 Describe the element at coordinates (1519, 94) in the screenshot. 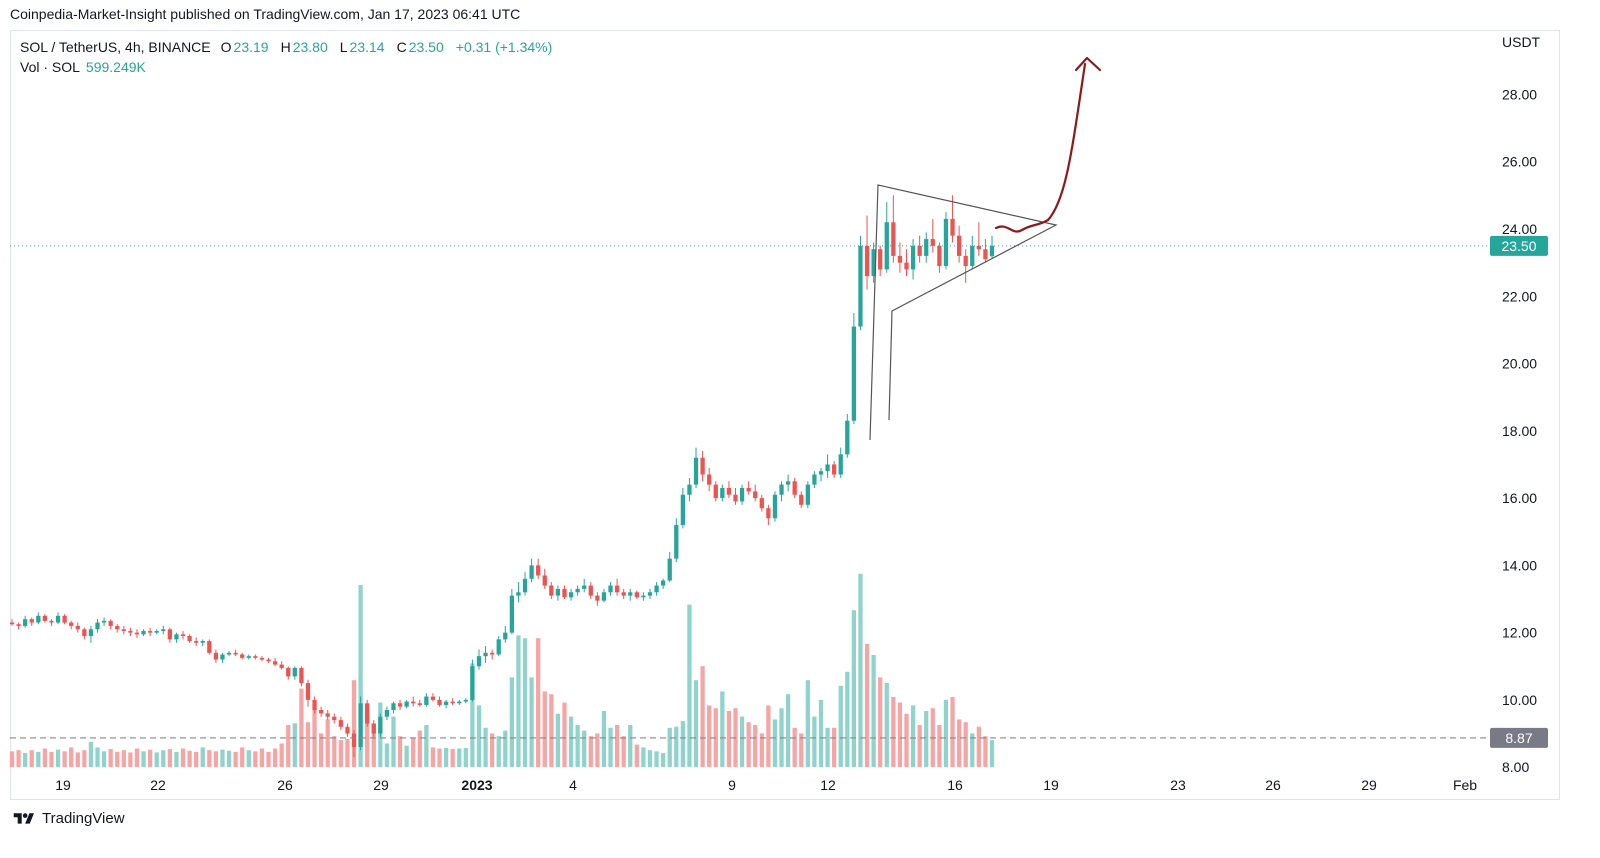

I see `y-tick-label: 28.00` at that location.